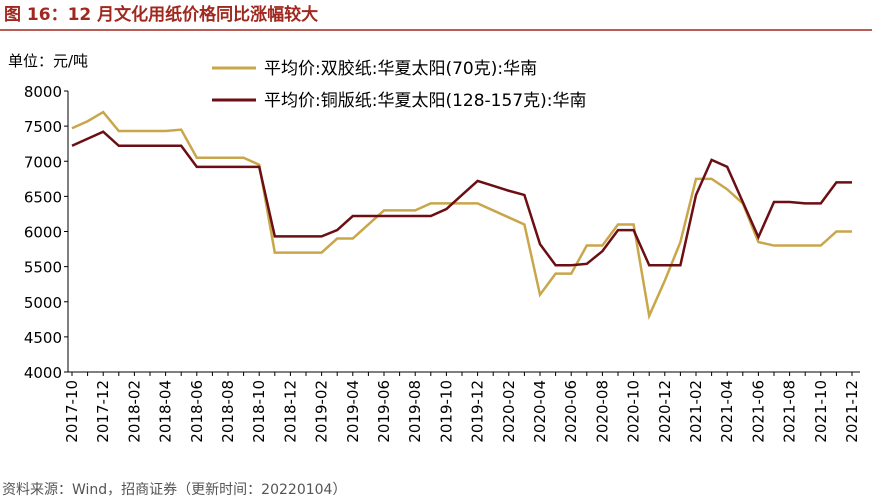  What do you see at coordinates (43, 92) in the screenshot?
I see `y-tick-label: 8000` at bounding box center [43, 92].